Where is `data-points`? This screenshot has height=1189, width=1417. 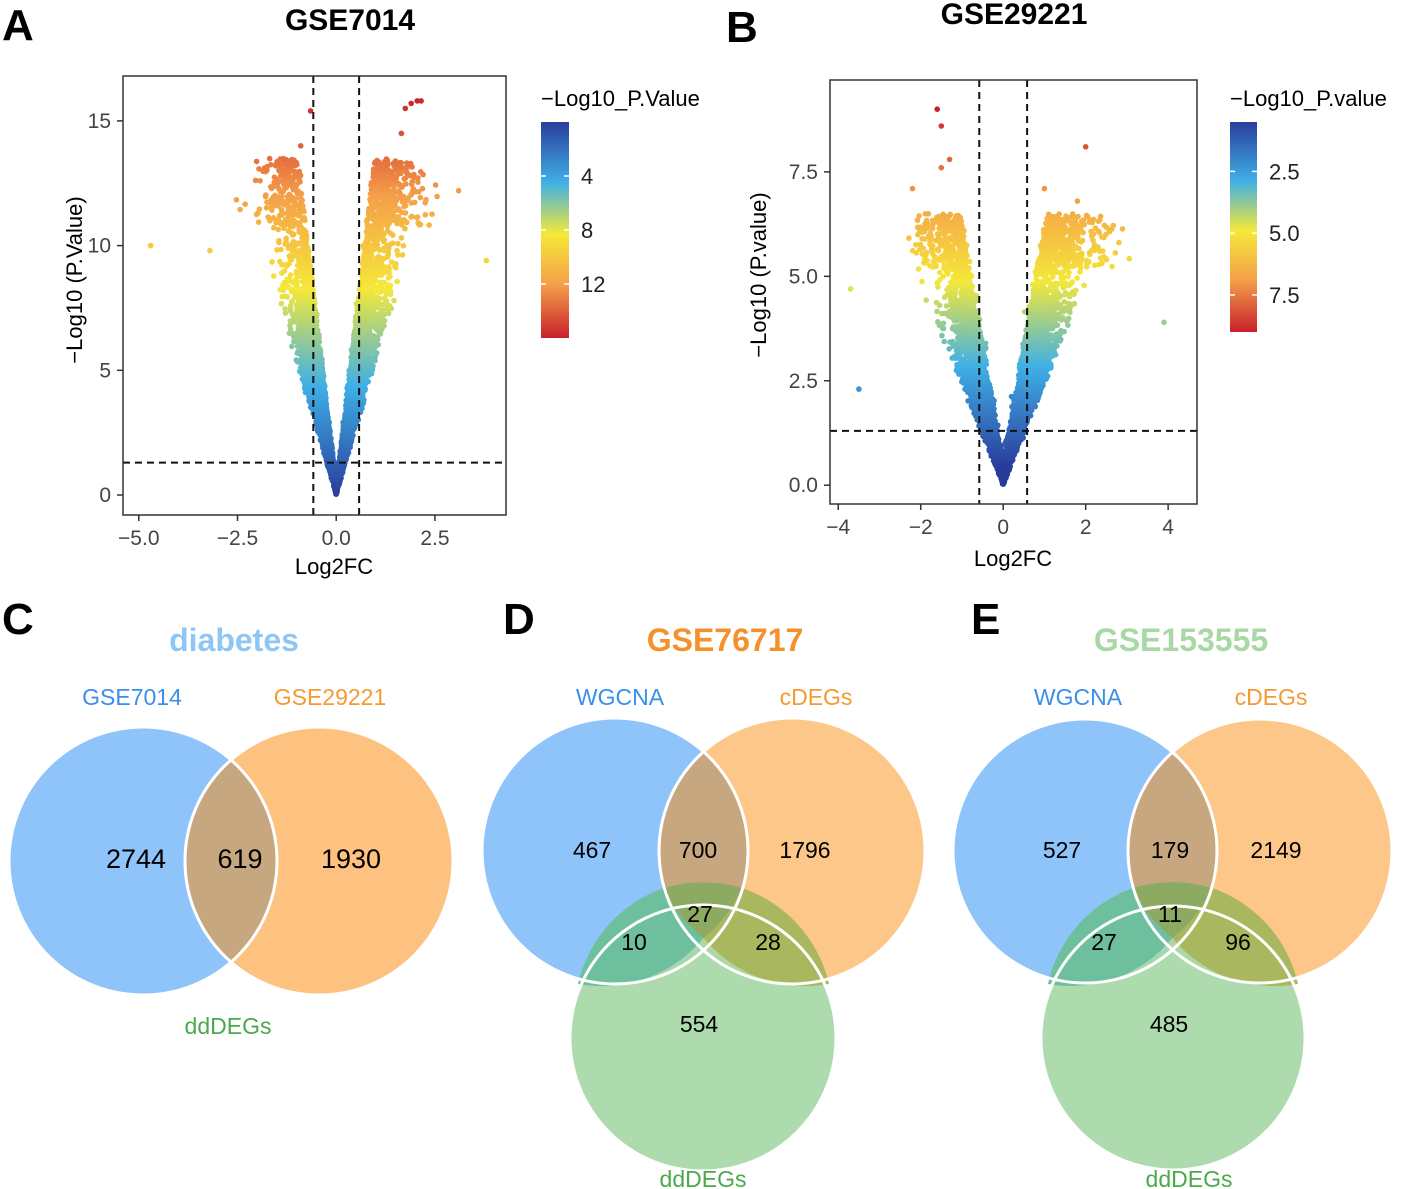 data-points is located at coordinates (318, 298).